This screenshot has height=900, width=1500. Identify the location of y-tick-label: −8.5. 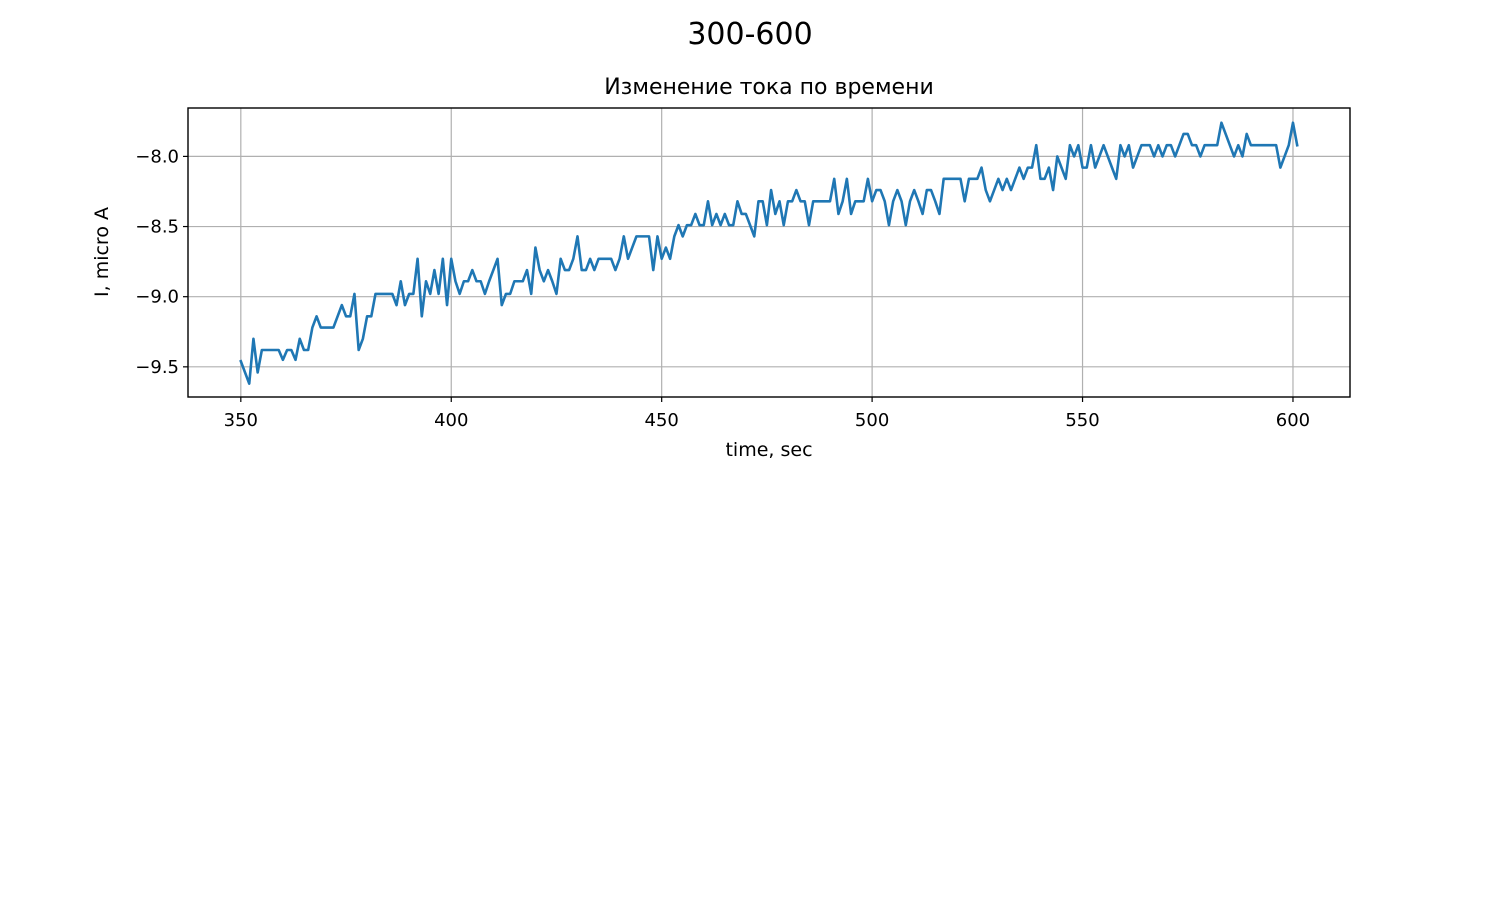
(157, 227).